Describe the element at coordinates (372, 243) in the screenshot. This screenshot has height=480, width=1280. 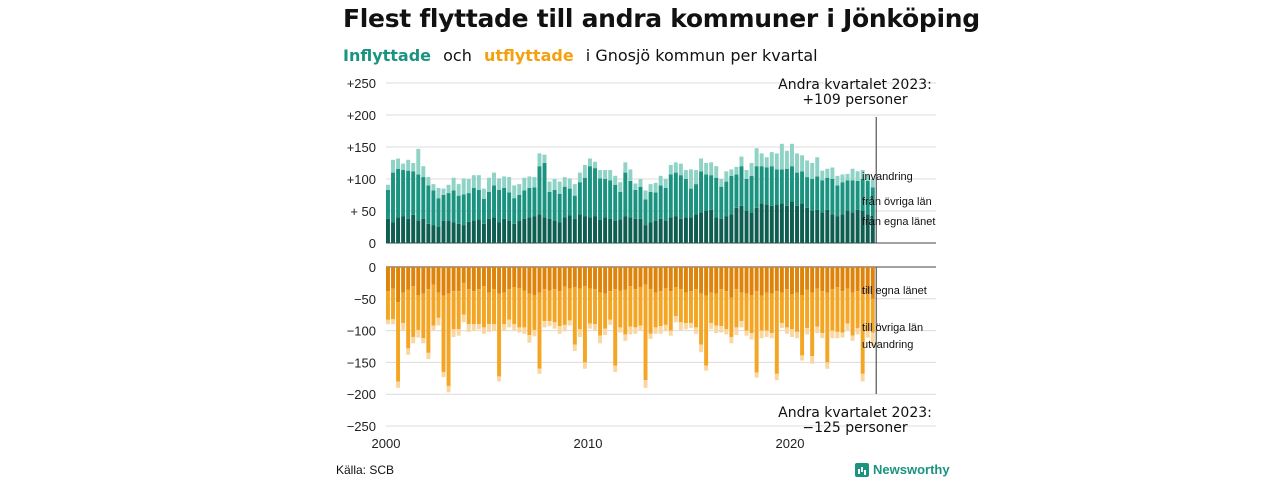
I see `y-tick-label: 0` at that location.